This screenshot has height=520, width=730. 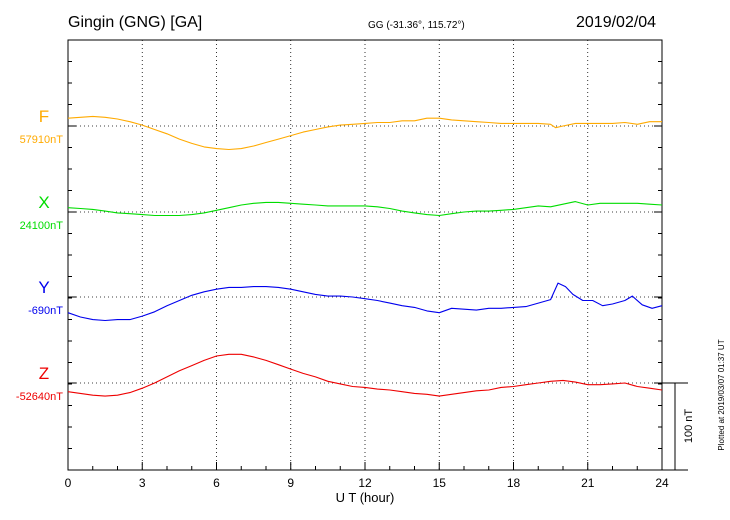 I want to click on x-axis-label: U T (hour), so click(x=365, y=497).